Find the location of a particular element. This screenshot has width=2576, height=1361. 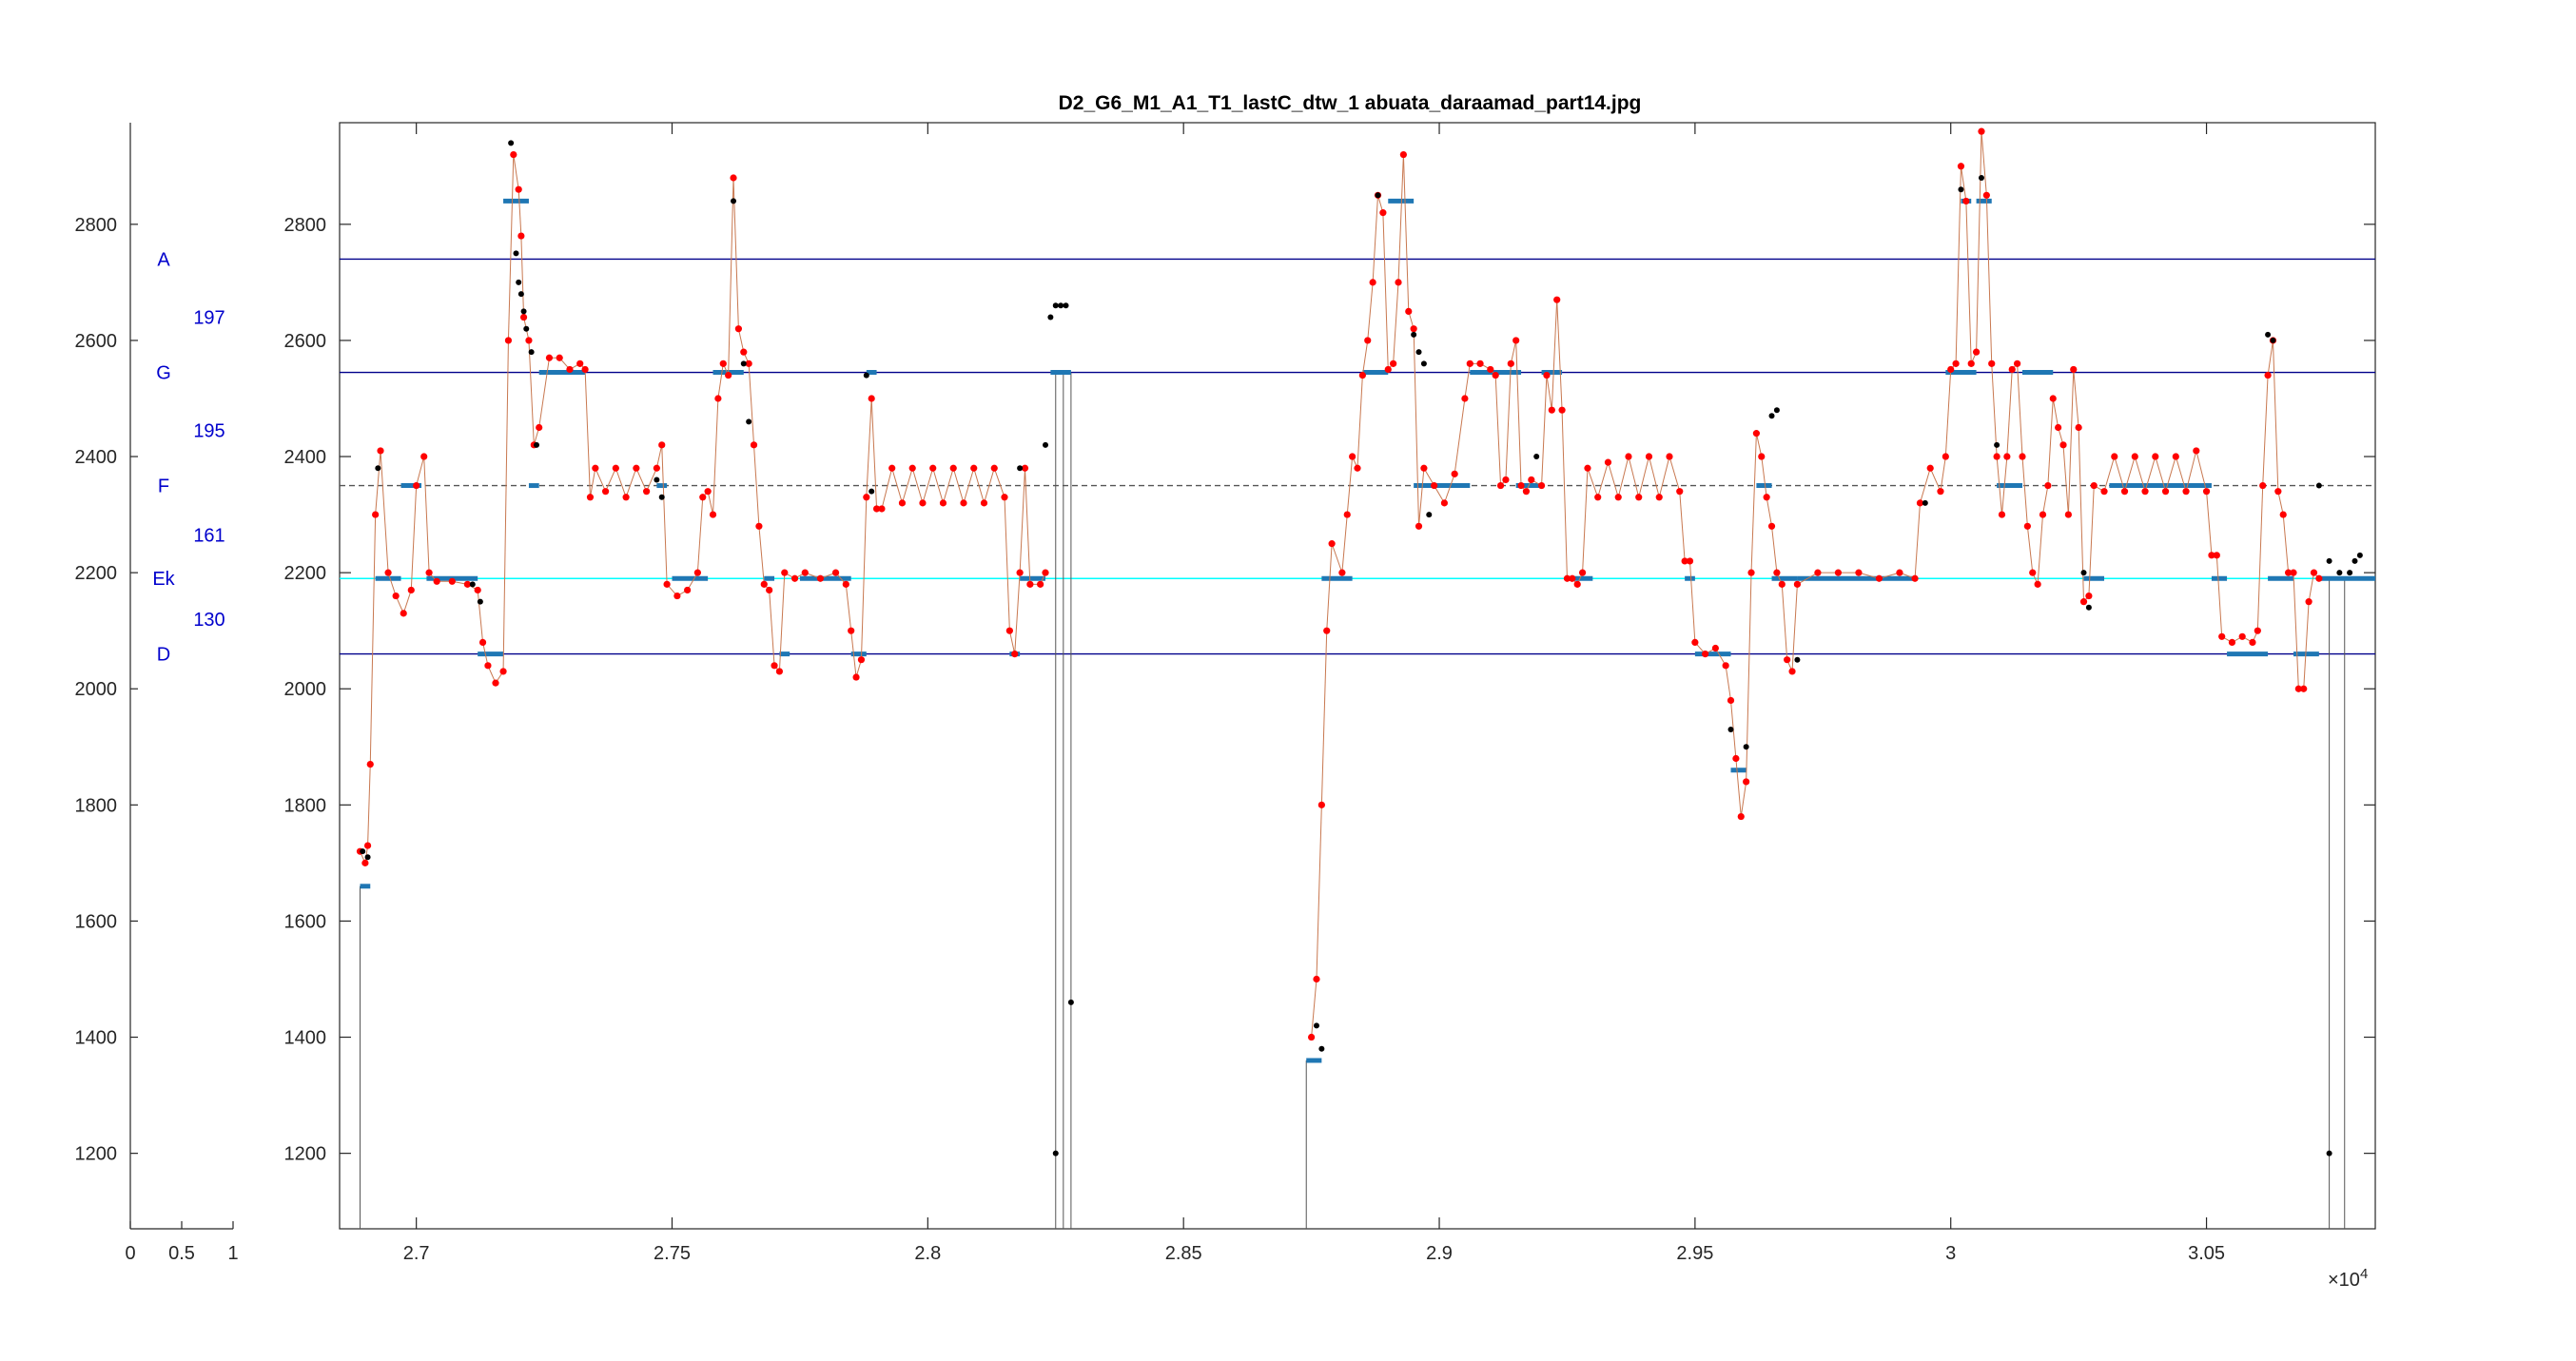

y-tick-label: 1800 is located at coordinates (306, 805).